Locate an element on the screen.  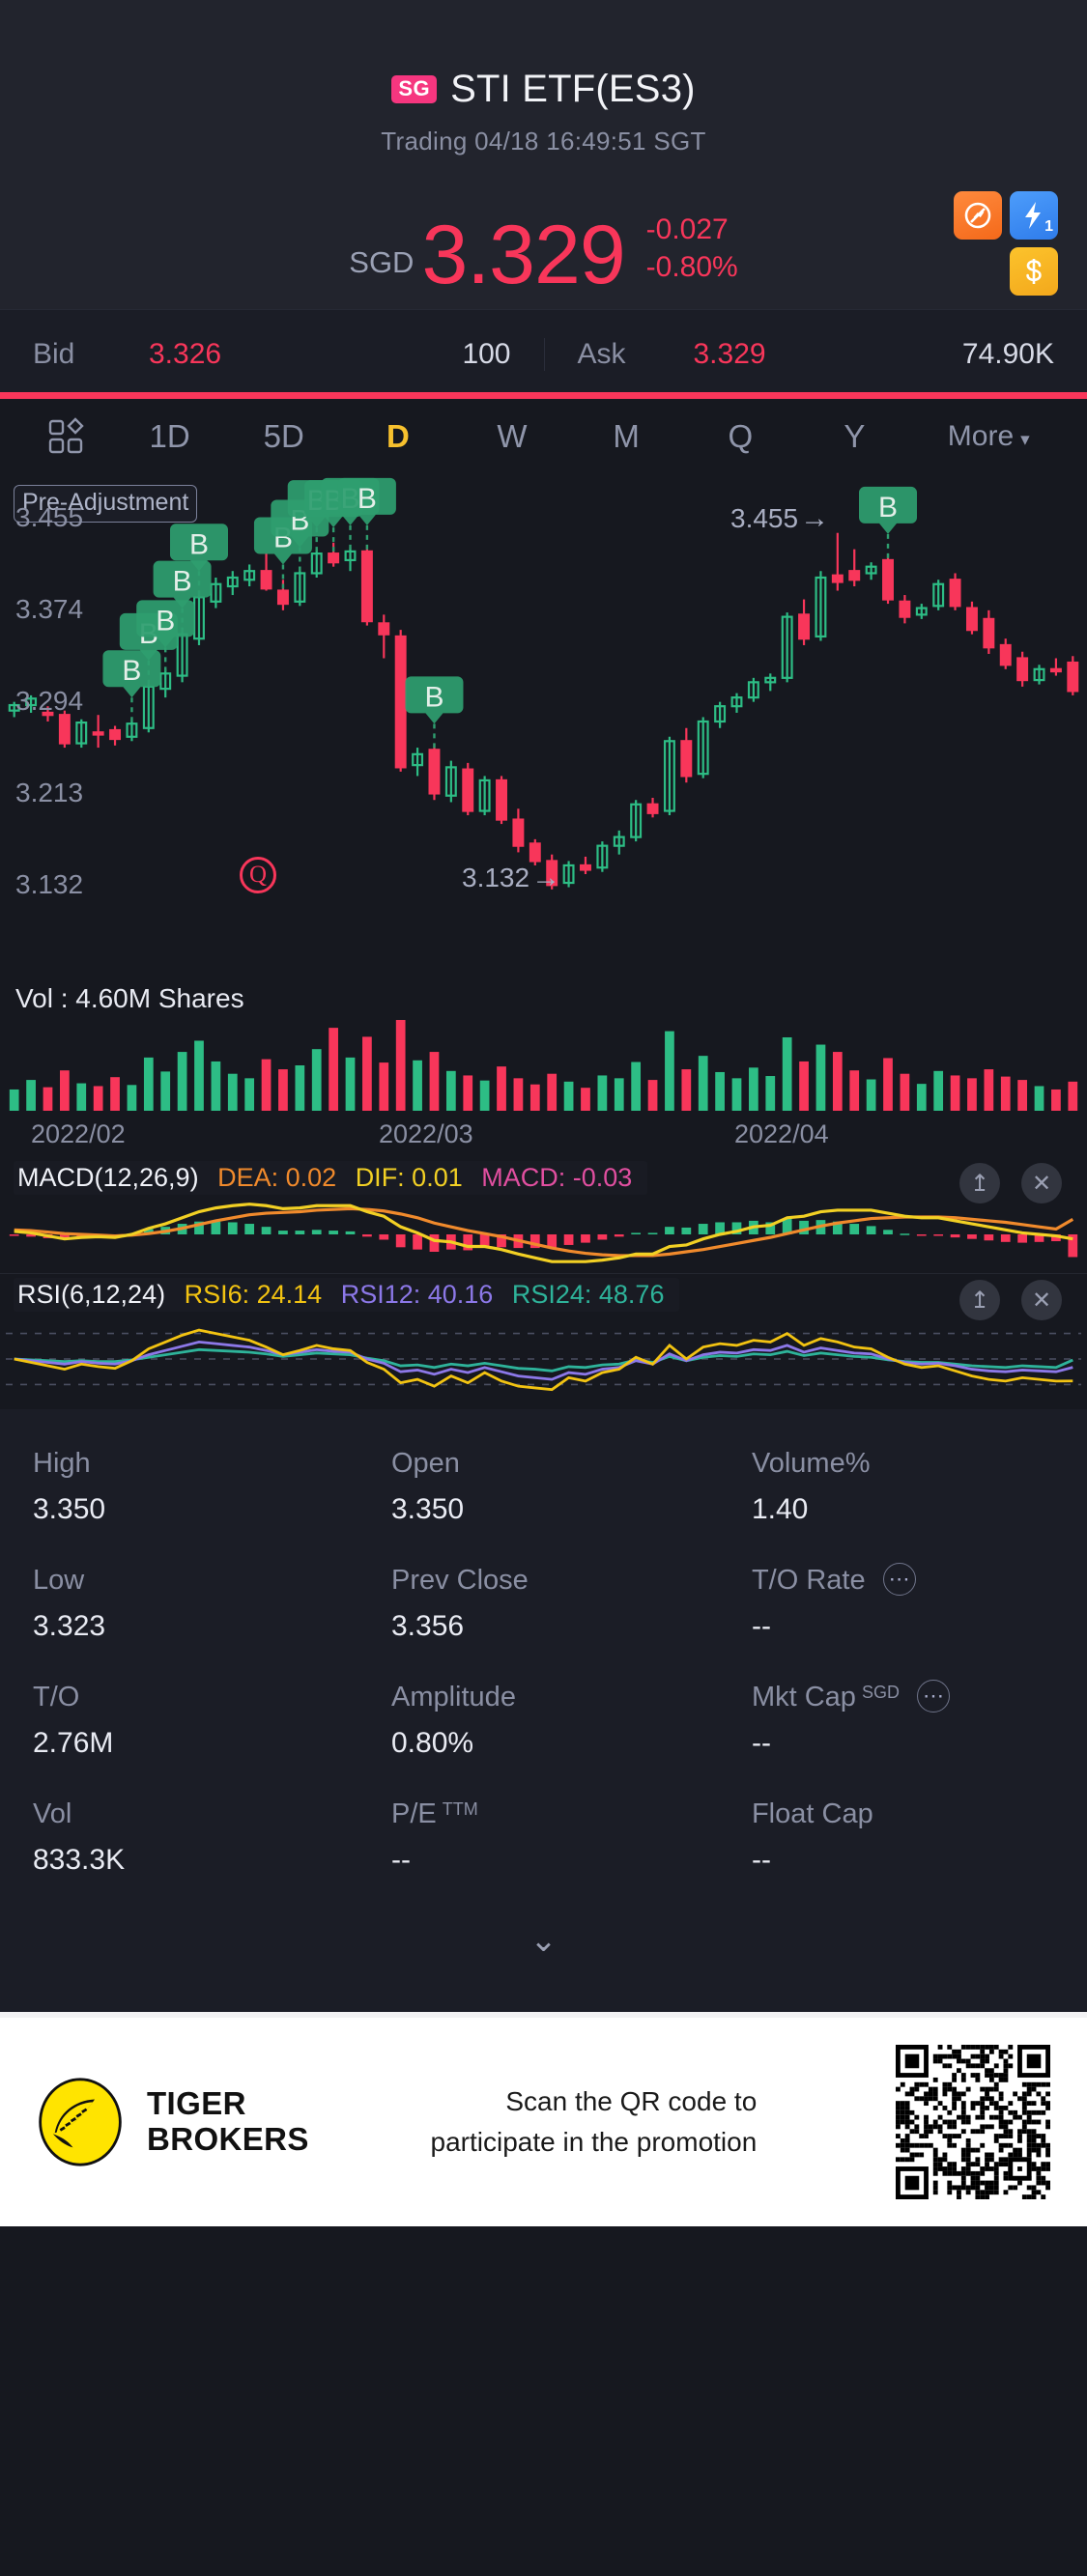
more-periods-button: More ▾ is located at coordinates (989, 436).